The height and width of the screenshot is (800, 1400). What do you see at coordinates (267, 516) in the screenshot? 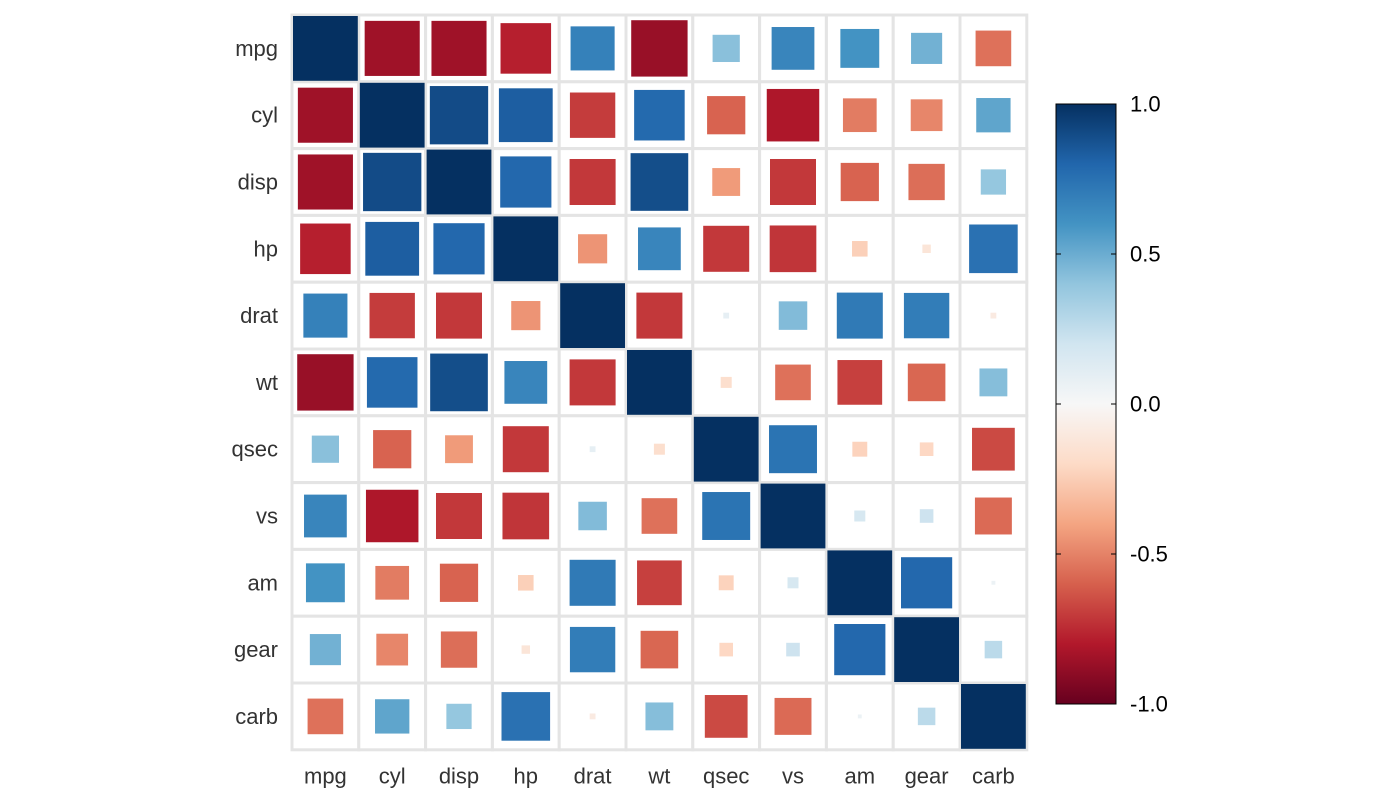
I see `row-label-vs: vs` at bounding box center [267, 516].